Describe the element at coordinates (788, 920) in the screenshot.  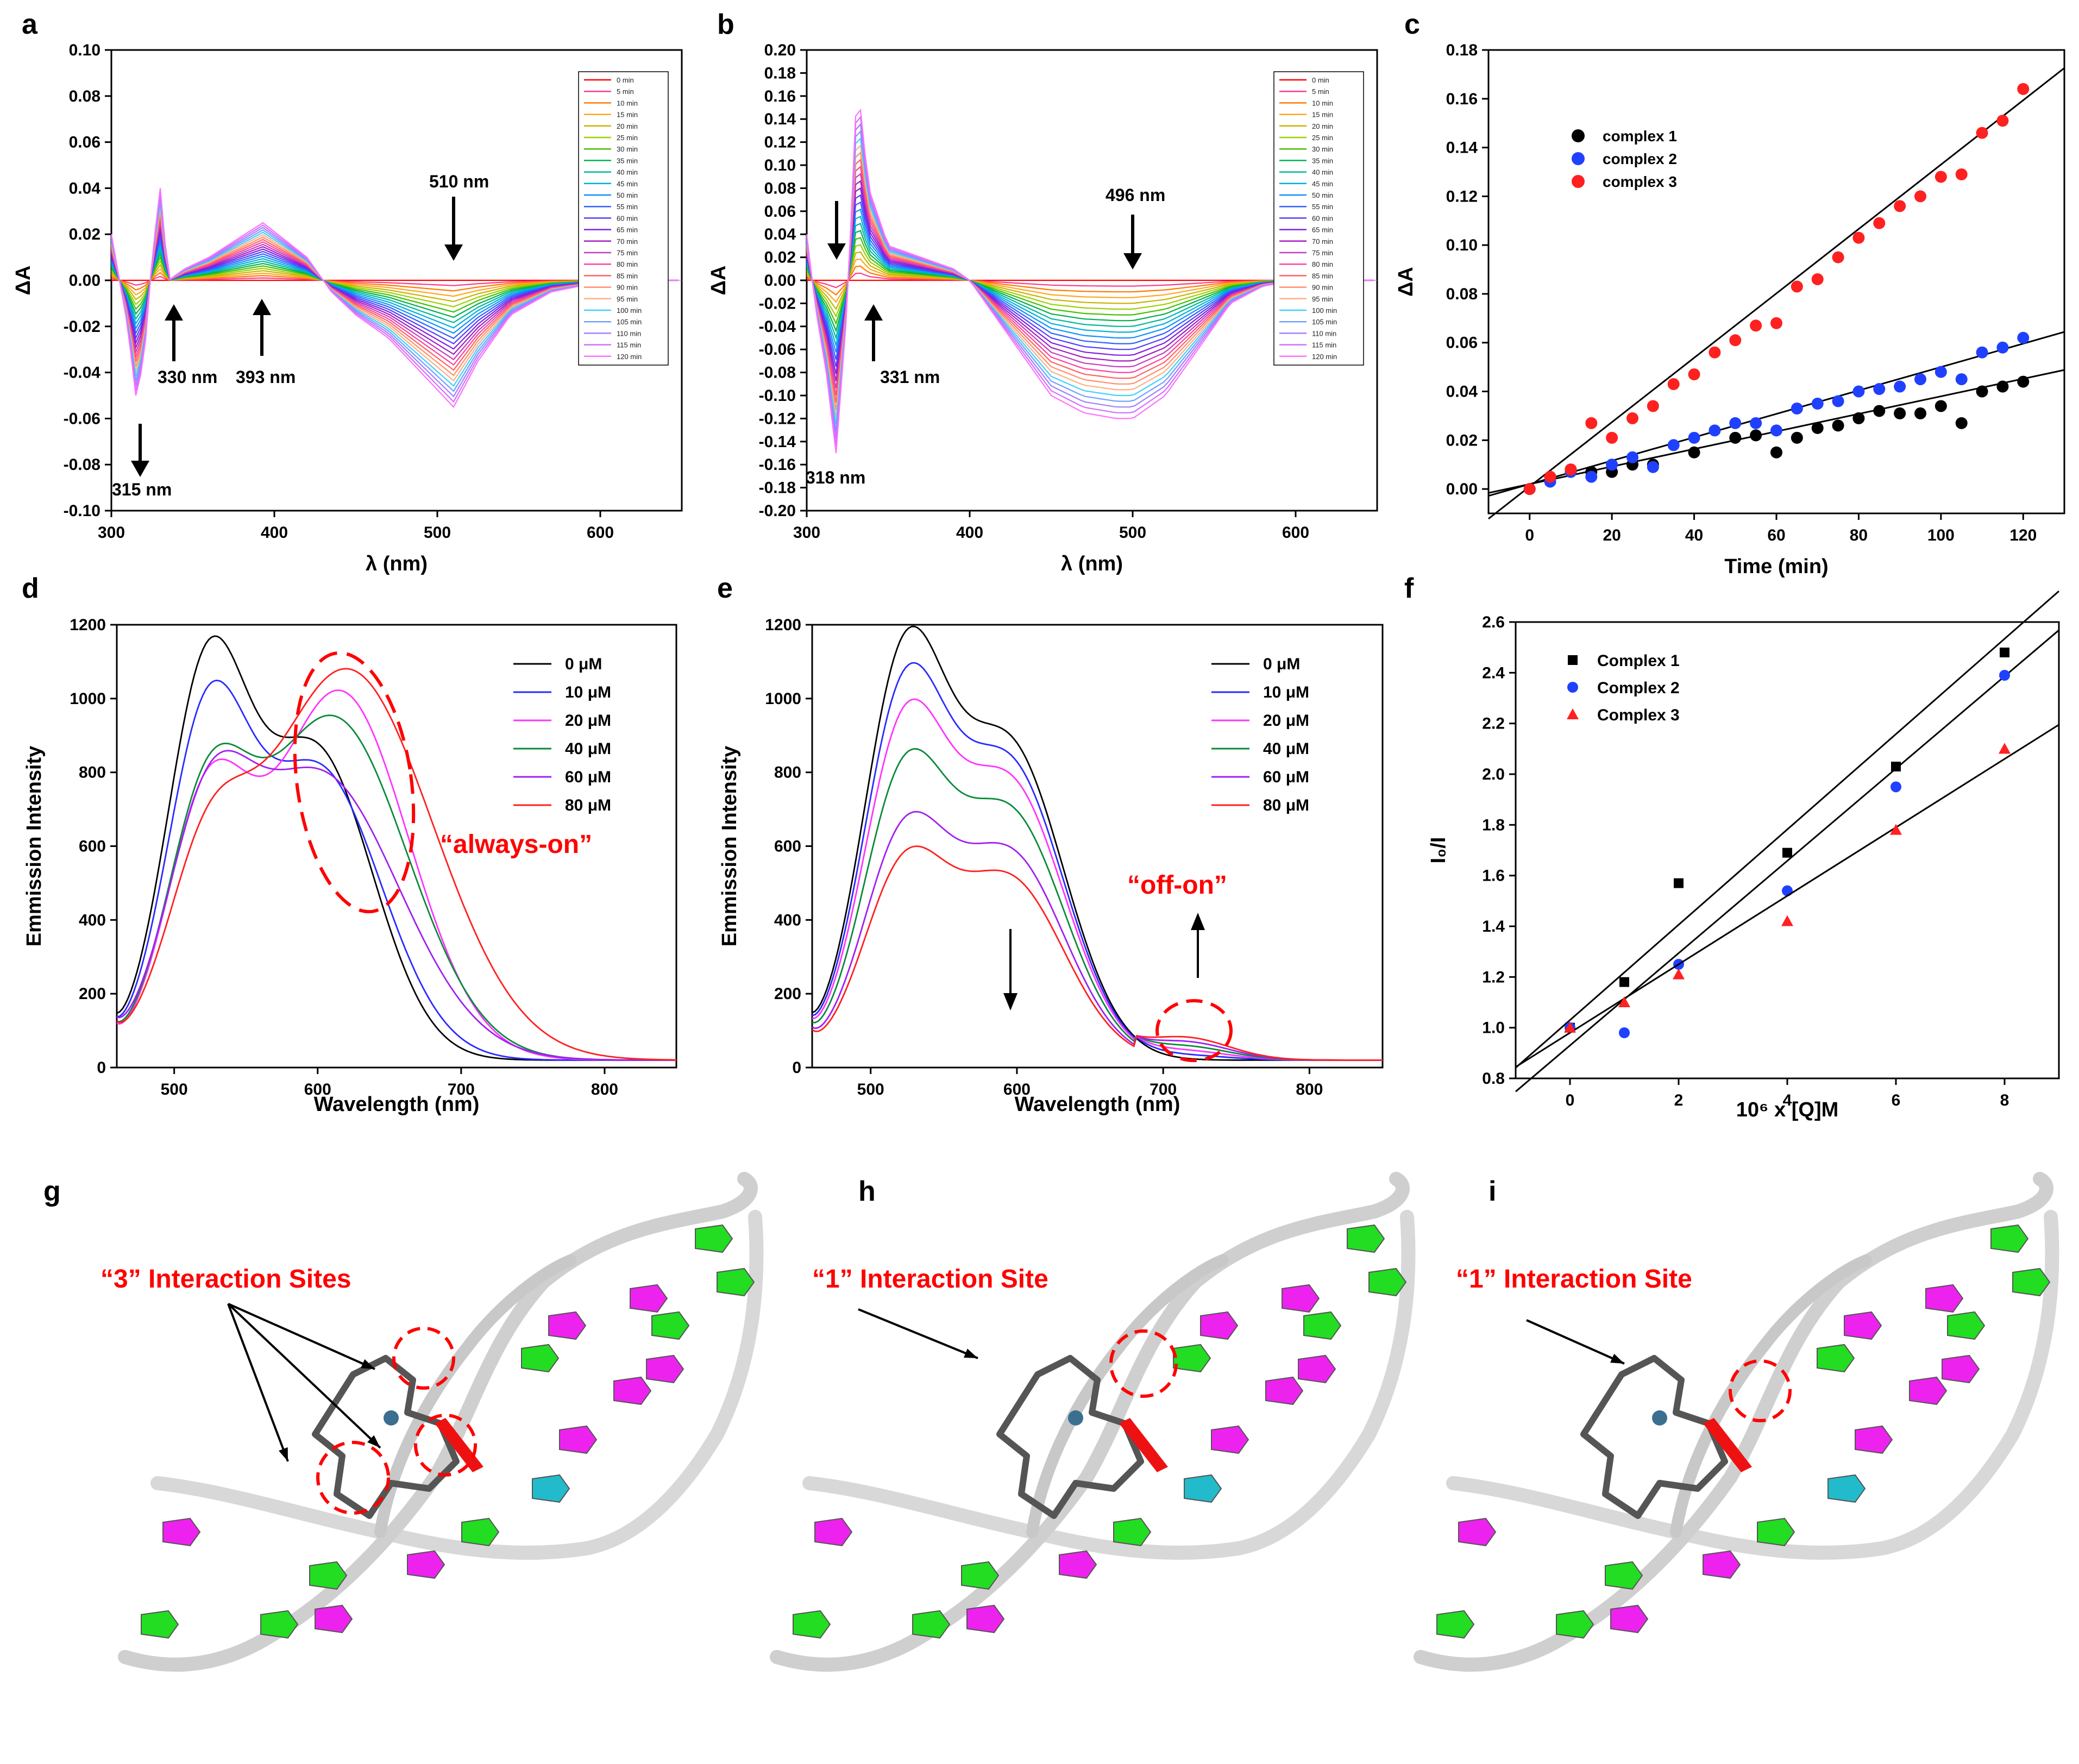
I see `y-tick-label-e: 400` at that location.